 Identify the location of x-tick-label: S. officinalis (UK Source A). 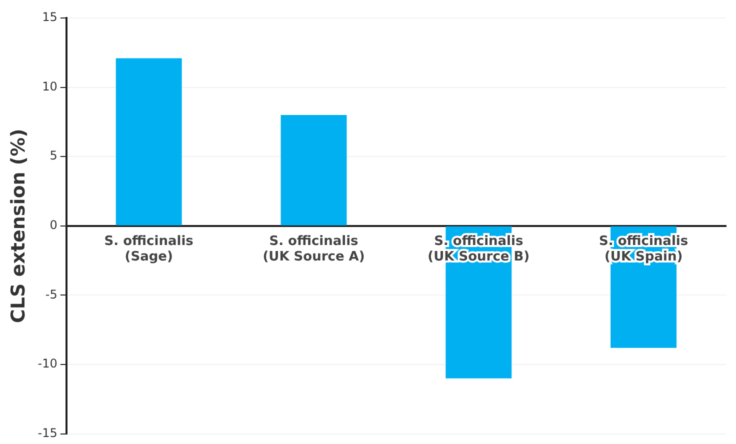
(313, 249).